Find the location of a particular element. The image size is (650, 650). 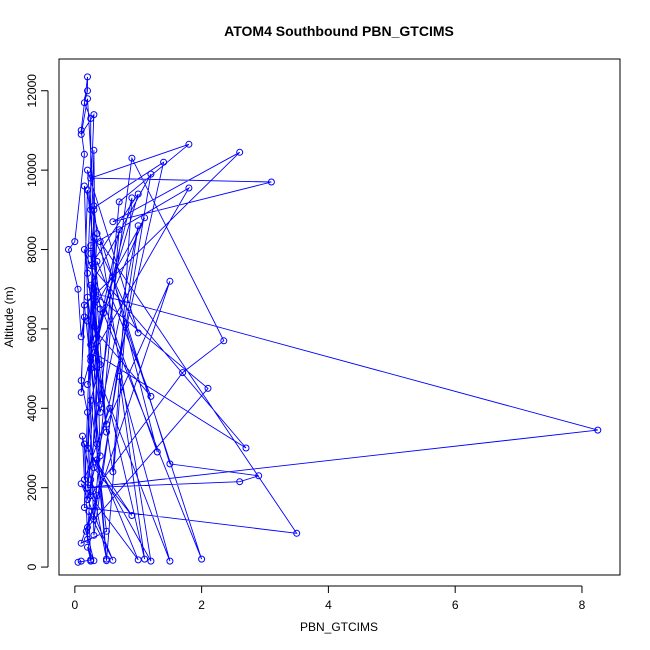

x-tick-label: 0 is located at coordinates (75, 605).